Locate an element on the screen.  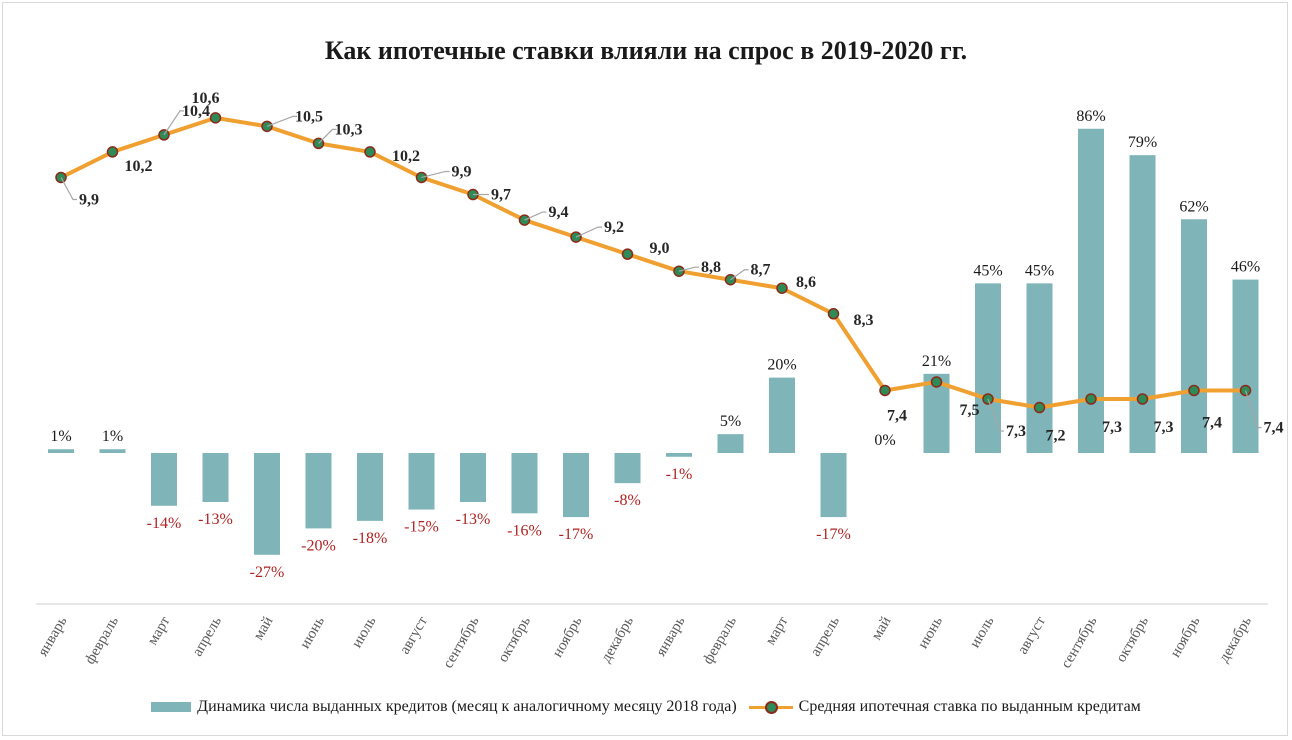
bar-label-0: 1% is located at coordinates (60, 436).